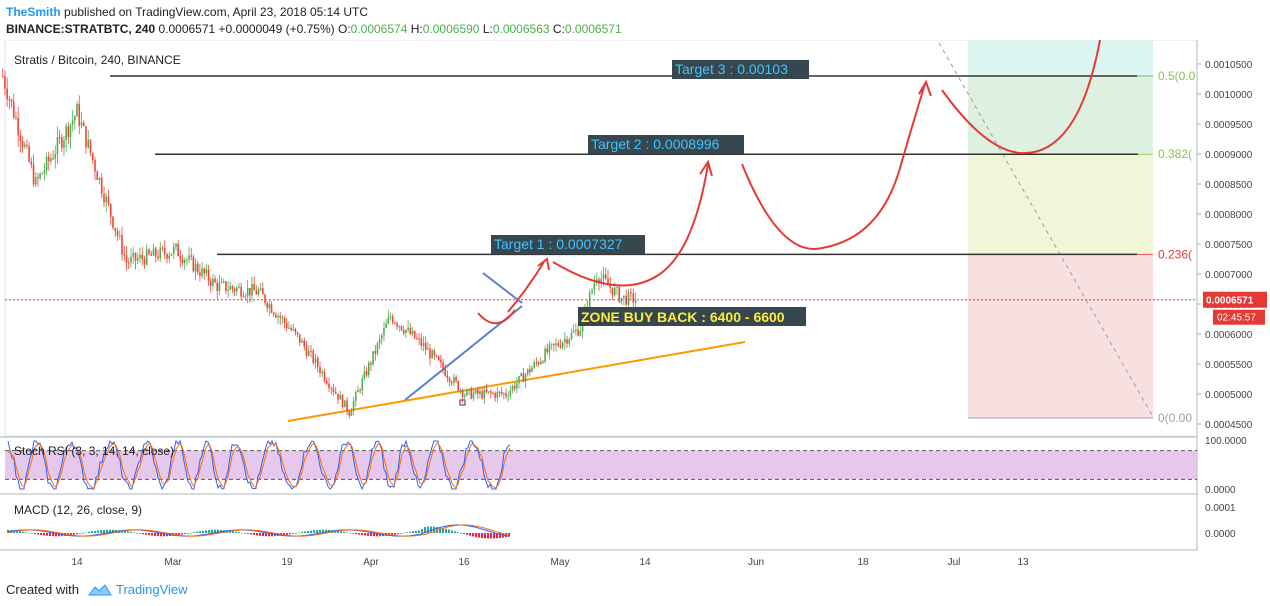 The height and width of the screenshot is (606, 1270). I want to click on y-tick-label: 0.0008500, so click(1229, 185).